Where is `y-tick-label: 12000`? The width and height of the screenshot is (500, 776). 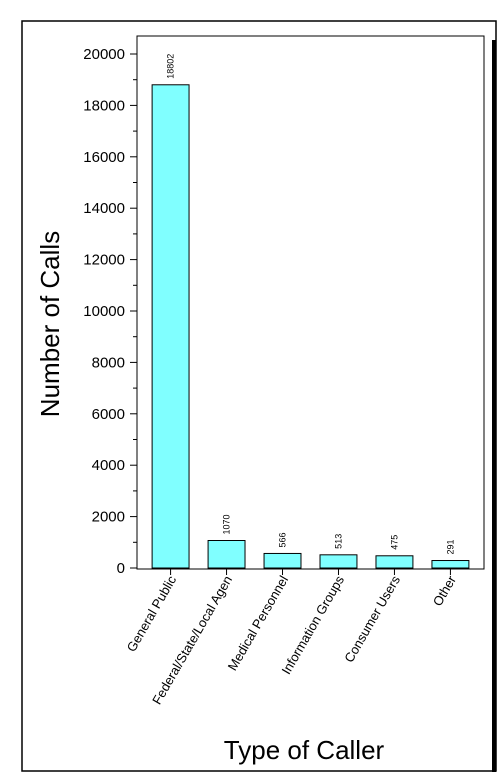
y-tick-label: 12000 is located at coordinates (104, 260).